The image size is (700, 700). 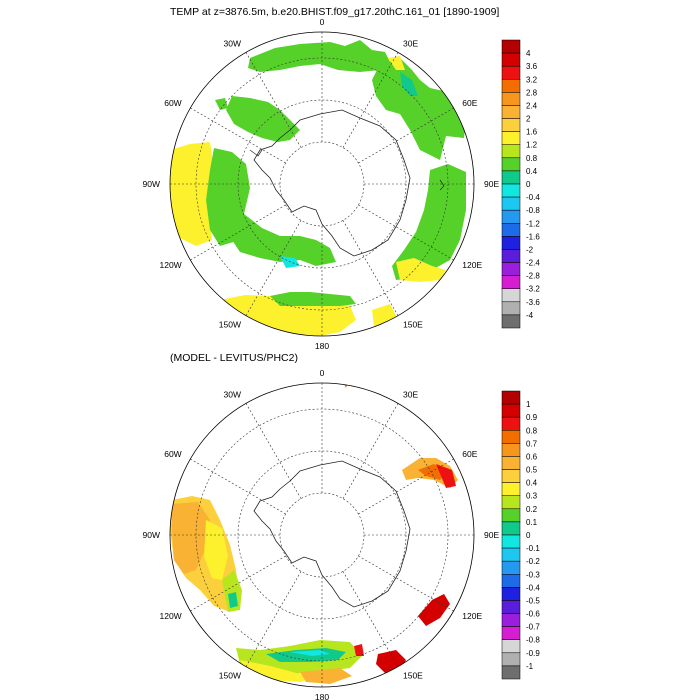 What do you see at coordinates (532, 509) in the screenshot?
I see `colorbar-tick-label: 0.2` at bounding box center [532, 509].